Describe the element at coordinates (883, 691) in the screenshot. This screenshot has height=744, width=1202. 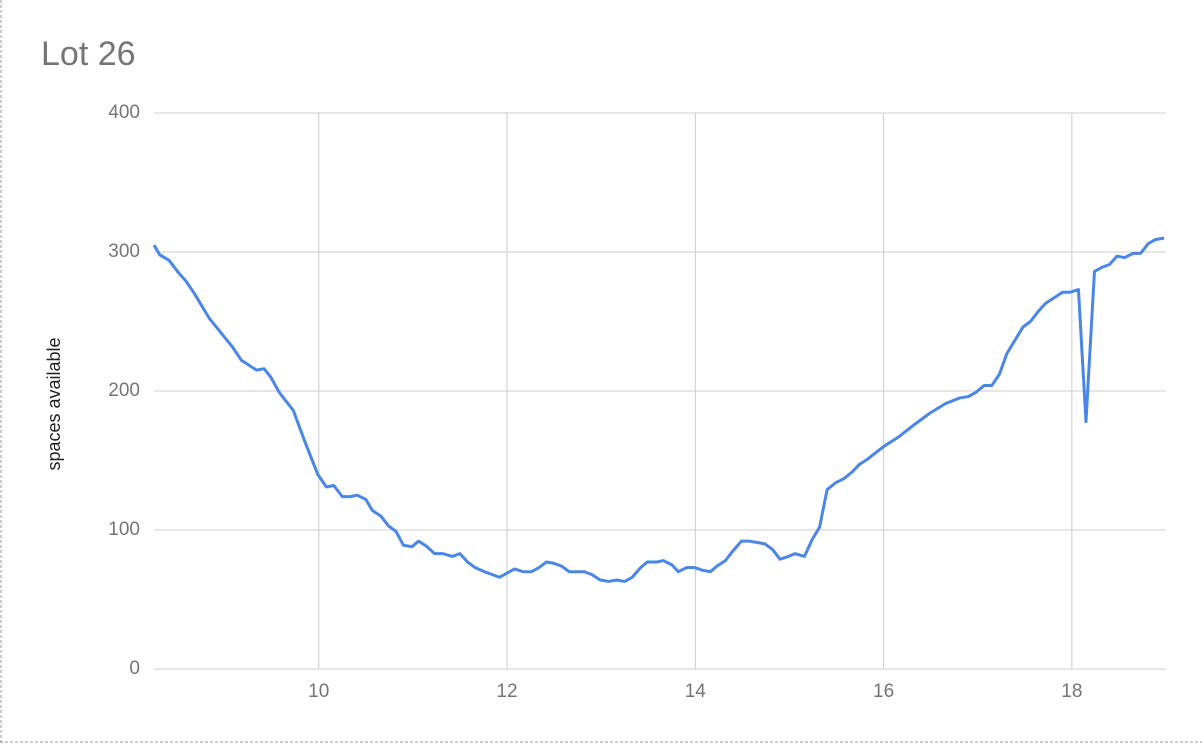
I see `x-tick-label: 16` at that location.